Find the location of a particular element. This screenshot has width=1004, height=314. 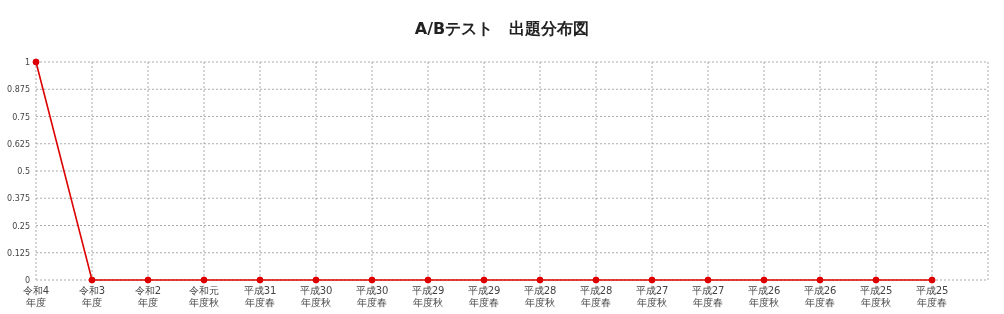

x-tick-label: 平成26年度秋 is located at coordinates (764, 296).